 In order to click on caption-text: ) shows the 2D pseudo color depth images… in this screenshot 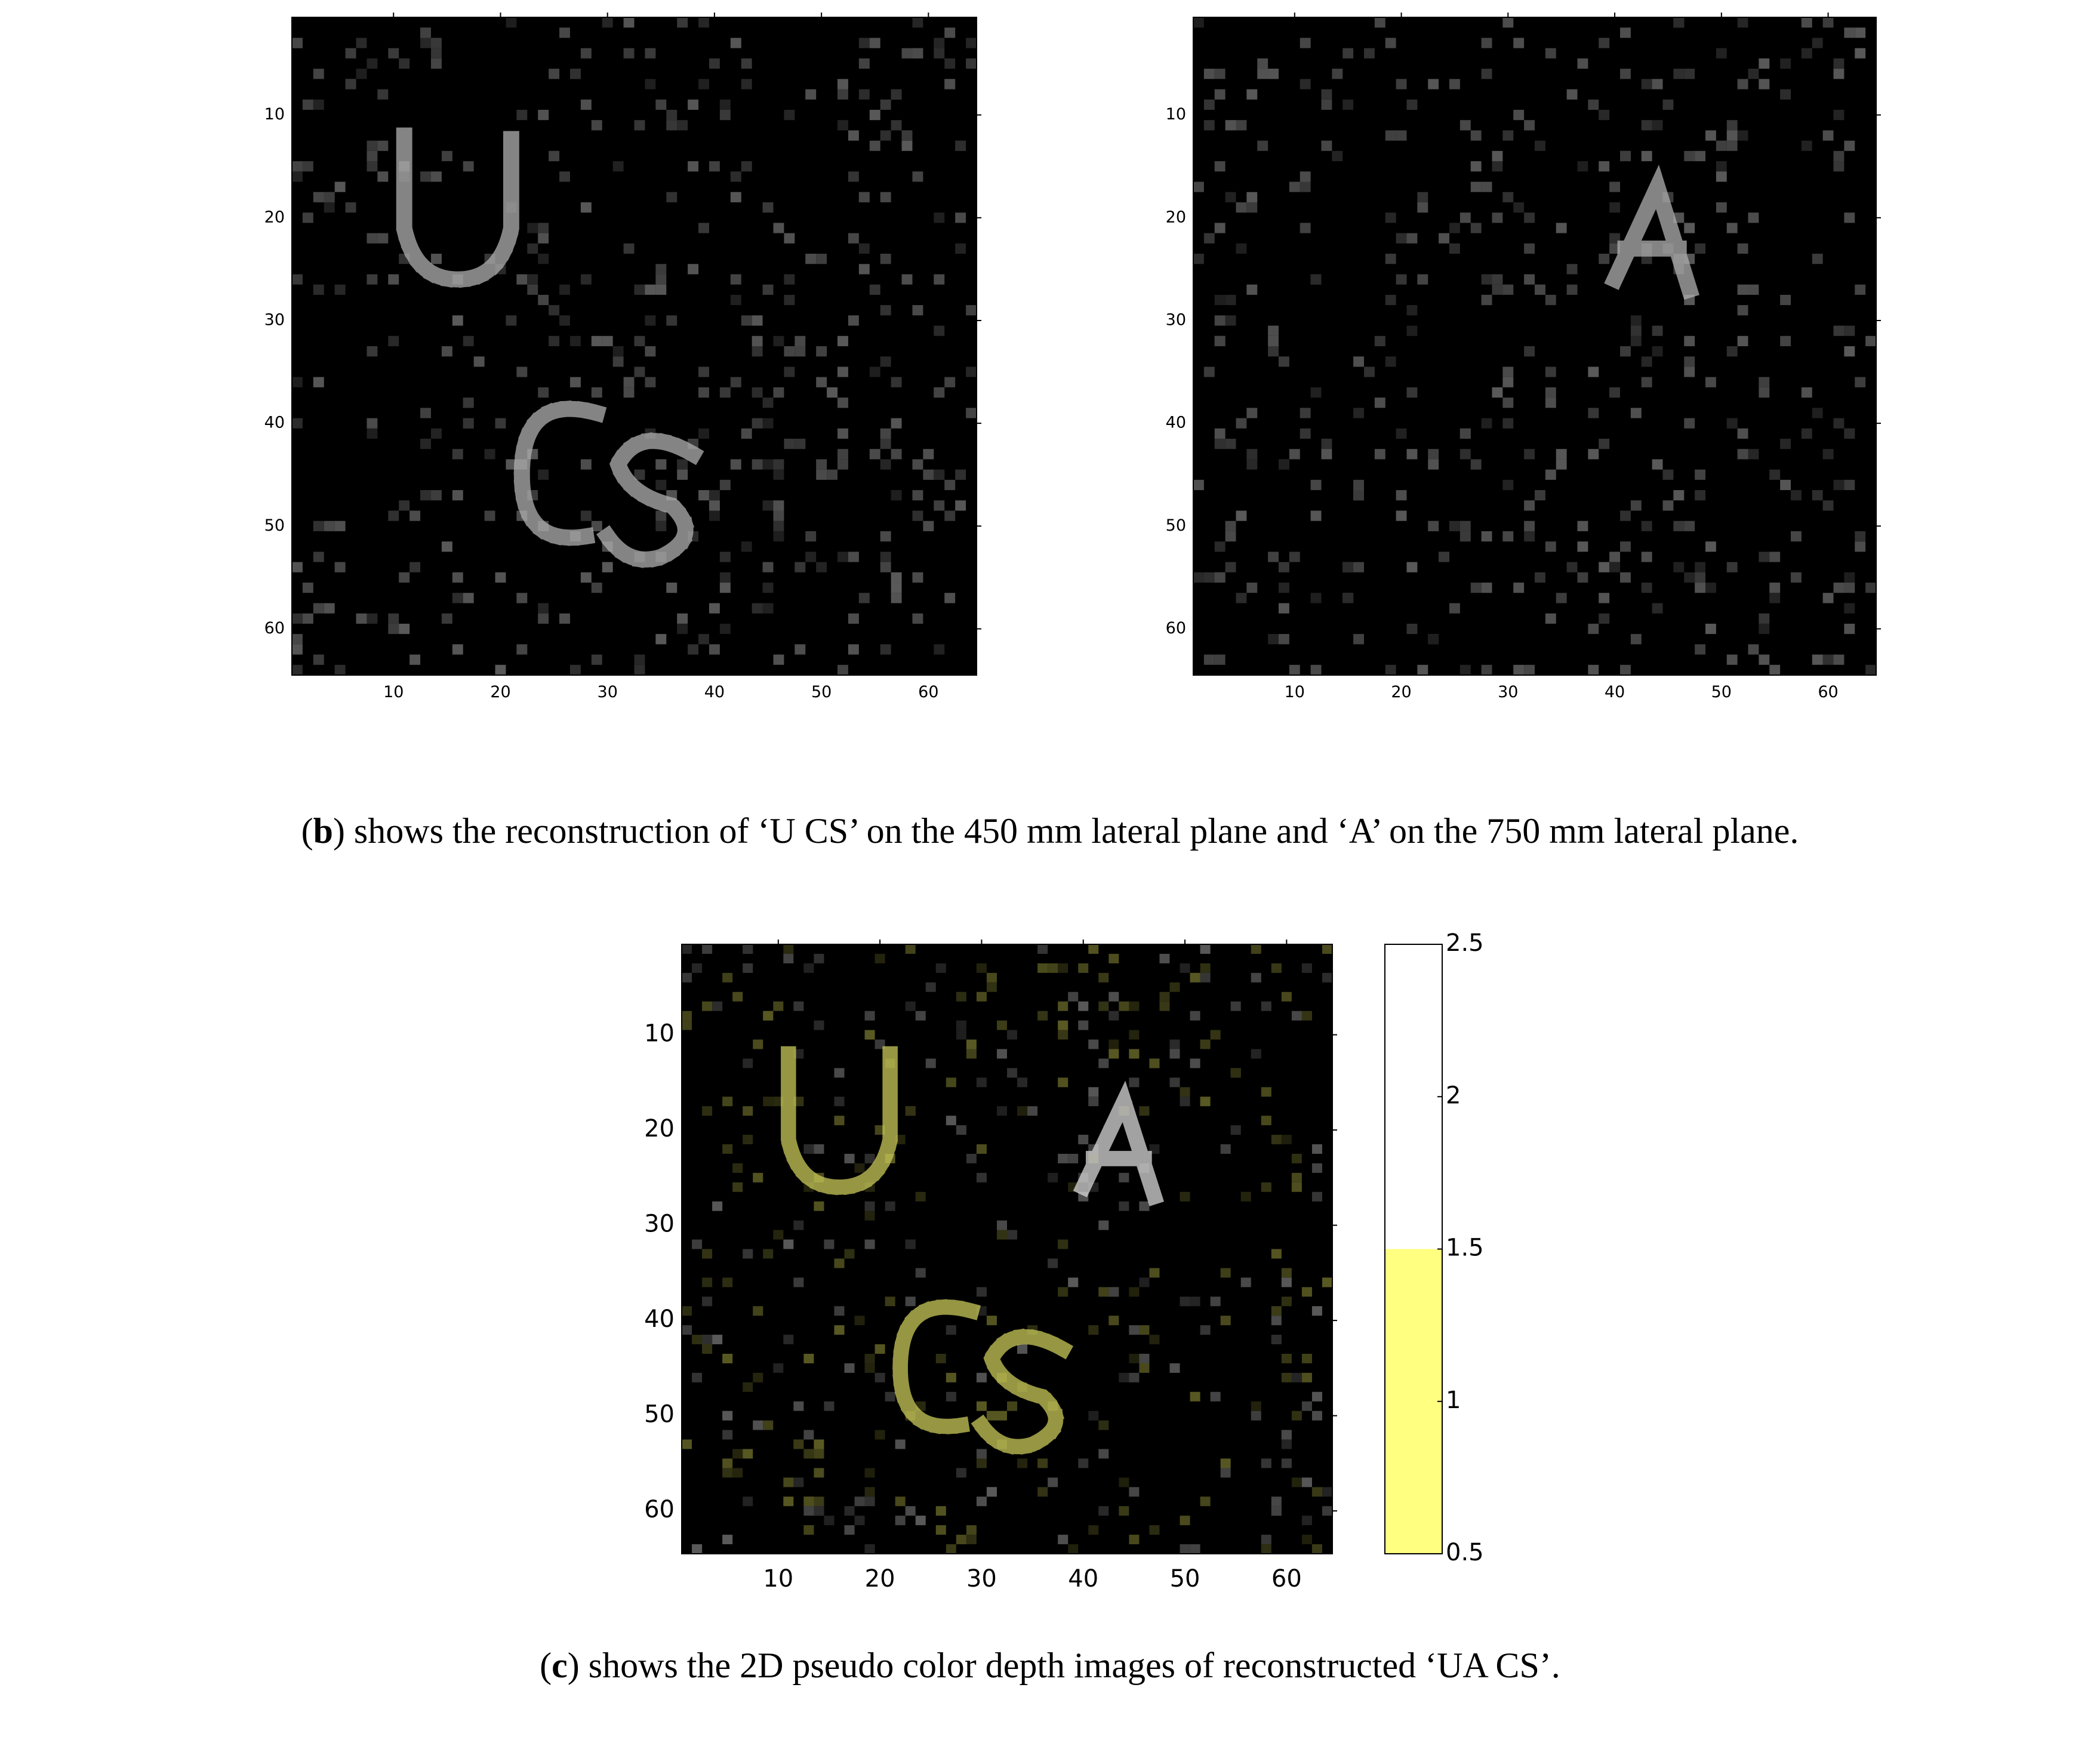, I will do `click(1064, 1665)`.